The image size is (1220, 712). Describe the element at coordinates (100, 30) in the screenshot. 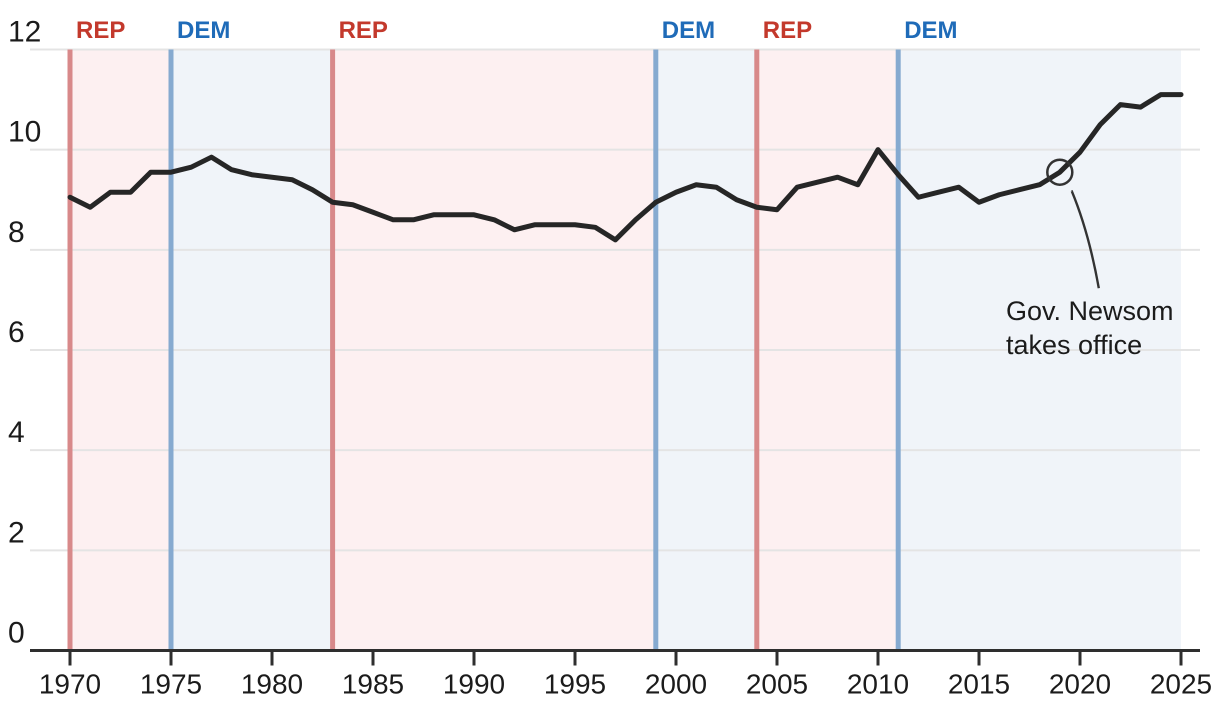

I see `party-label-rep-1970: REP` at that location.